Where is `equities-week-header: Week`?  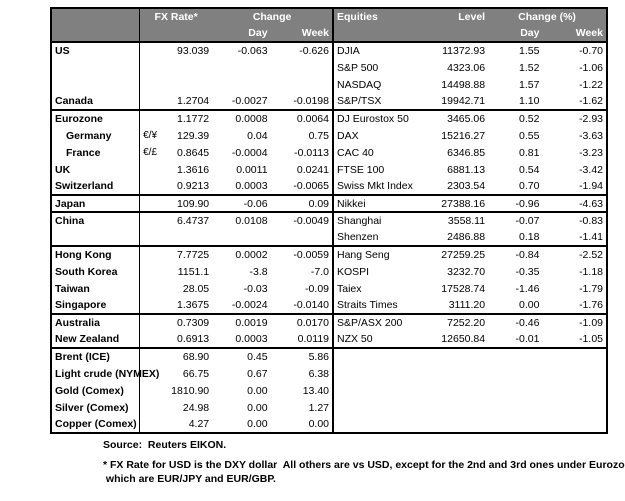 equities-week-header: Week is located at coordinates (574, 34).